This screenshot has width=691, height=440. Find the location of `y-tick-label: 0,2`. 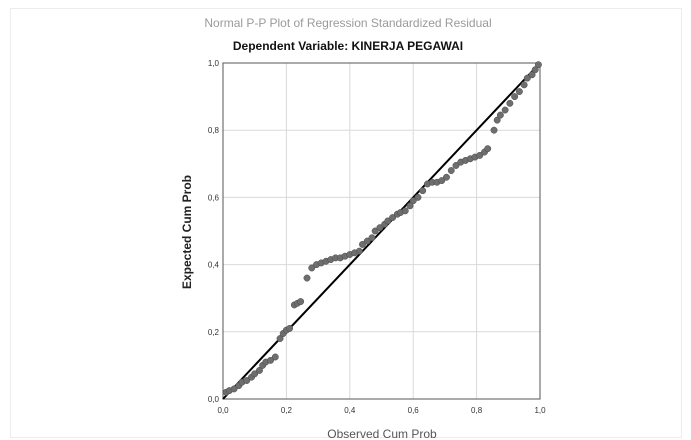

y-tick-label: 0,2 is located at coordinates (214, 332).